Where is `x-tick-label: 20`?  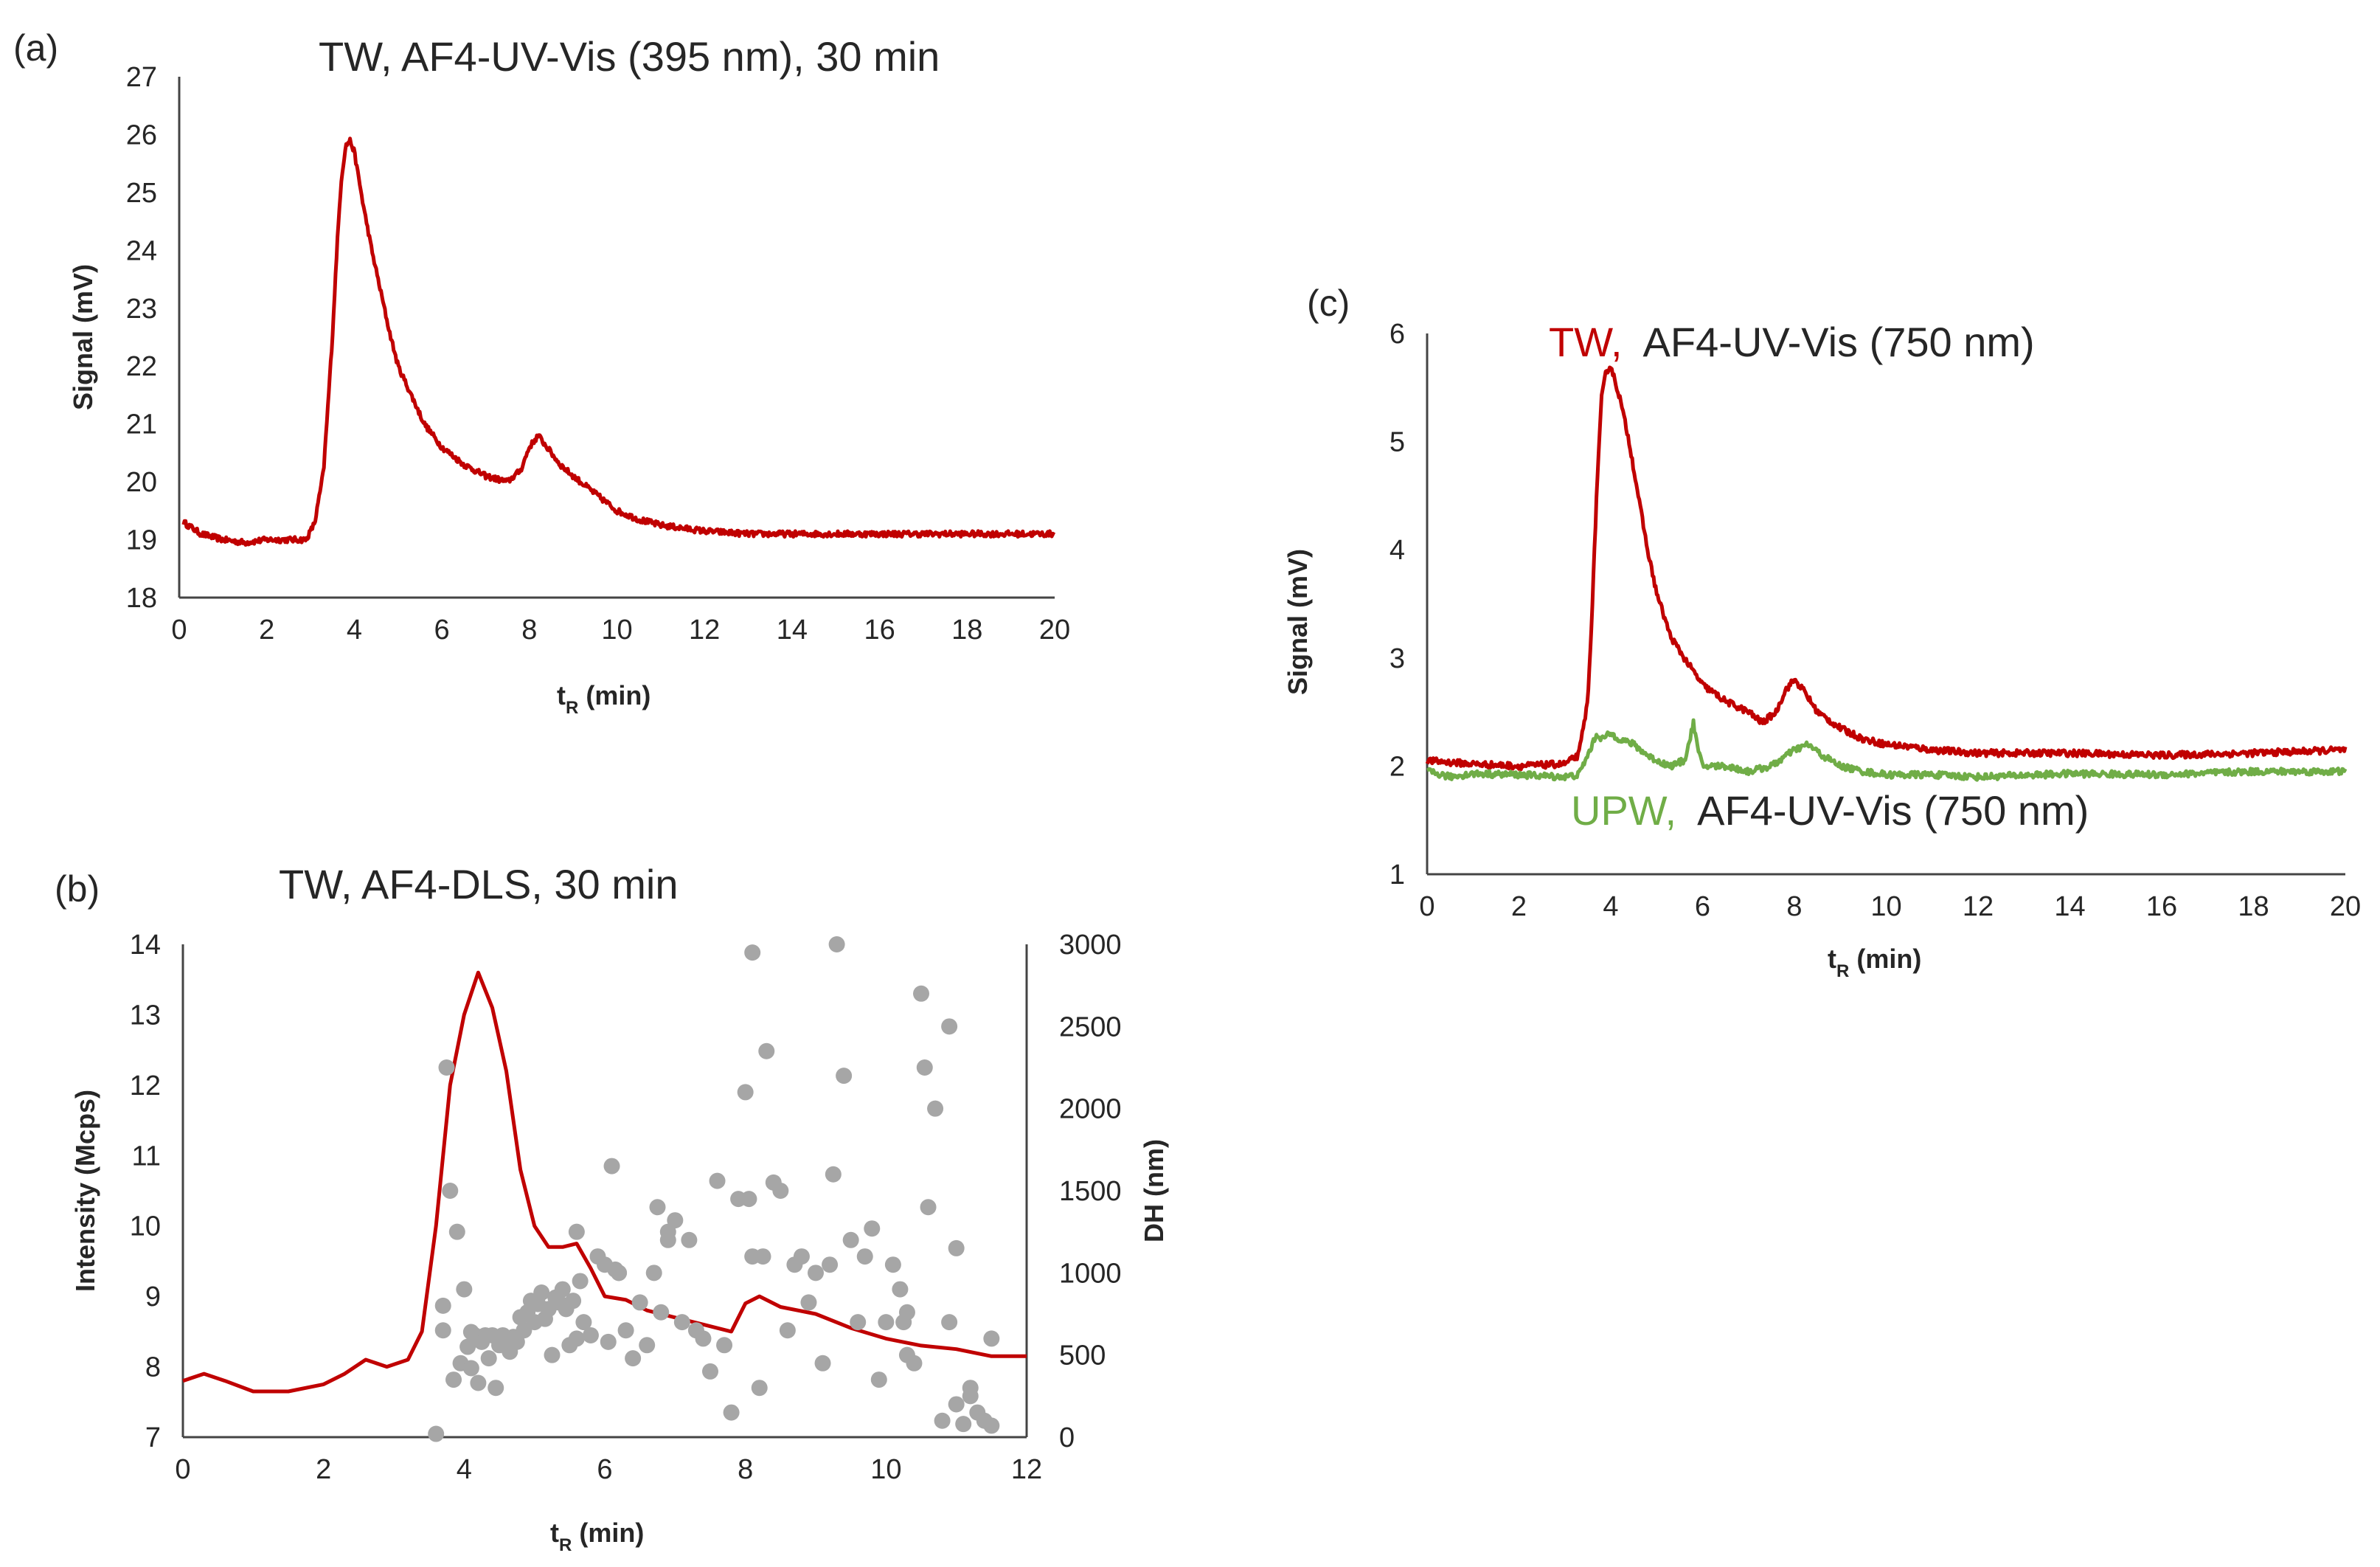
x-tick-label: 20 is located at coordinates (1054, 630).